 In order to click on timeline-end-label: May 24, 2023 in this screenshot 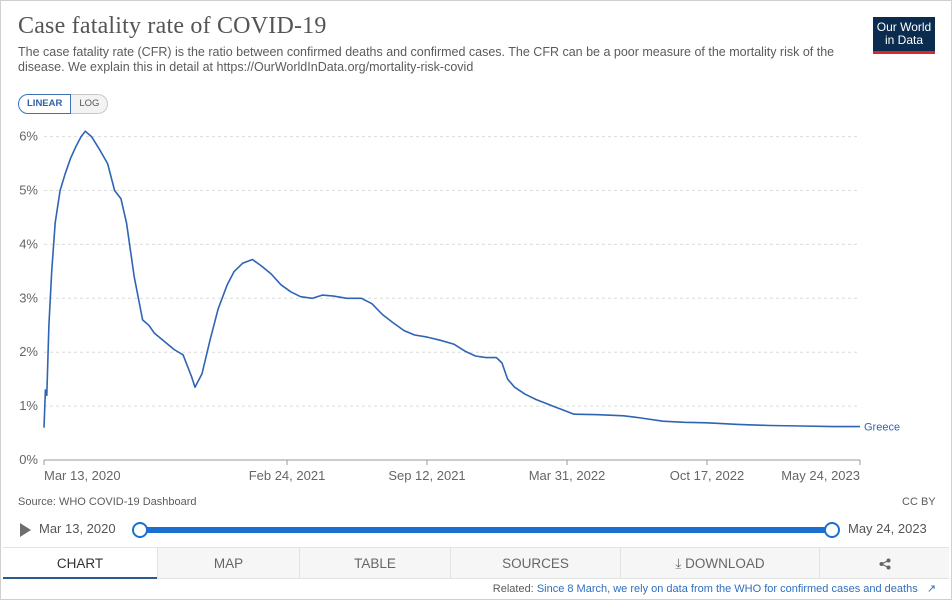, I will do `click(887, 528)`.